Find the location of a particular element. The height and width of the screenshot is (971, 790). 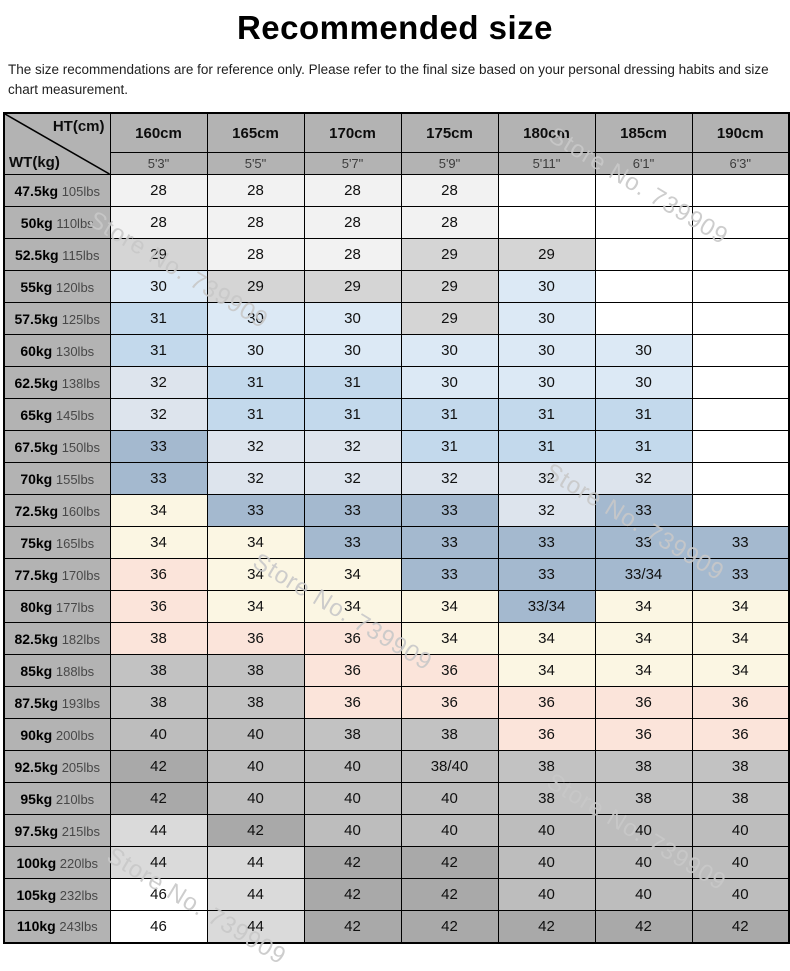

weight-lbs-label: 155lbs is located at coordinates (73, 479).